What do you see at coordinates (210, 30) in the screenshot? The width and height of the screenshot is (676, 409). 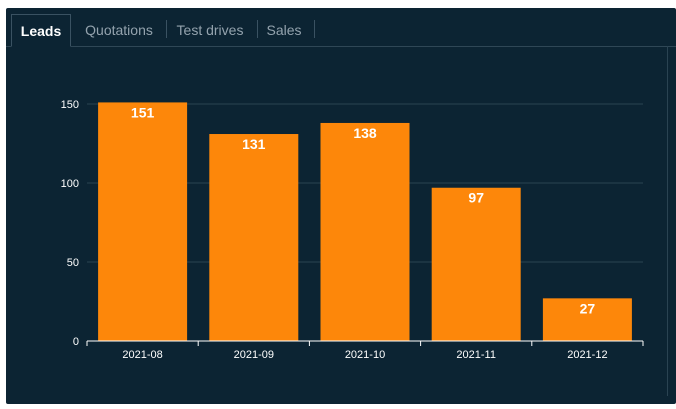 I see `tab-test-drives: Test drives` at bounding box center [210, 30].